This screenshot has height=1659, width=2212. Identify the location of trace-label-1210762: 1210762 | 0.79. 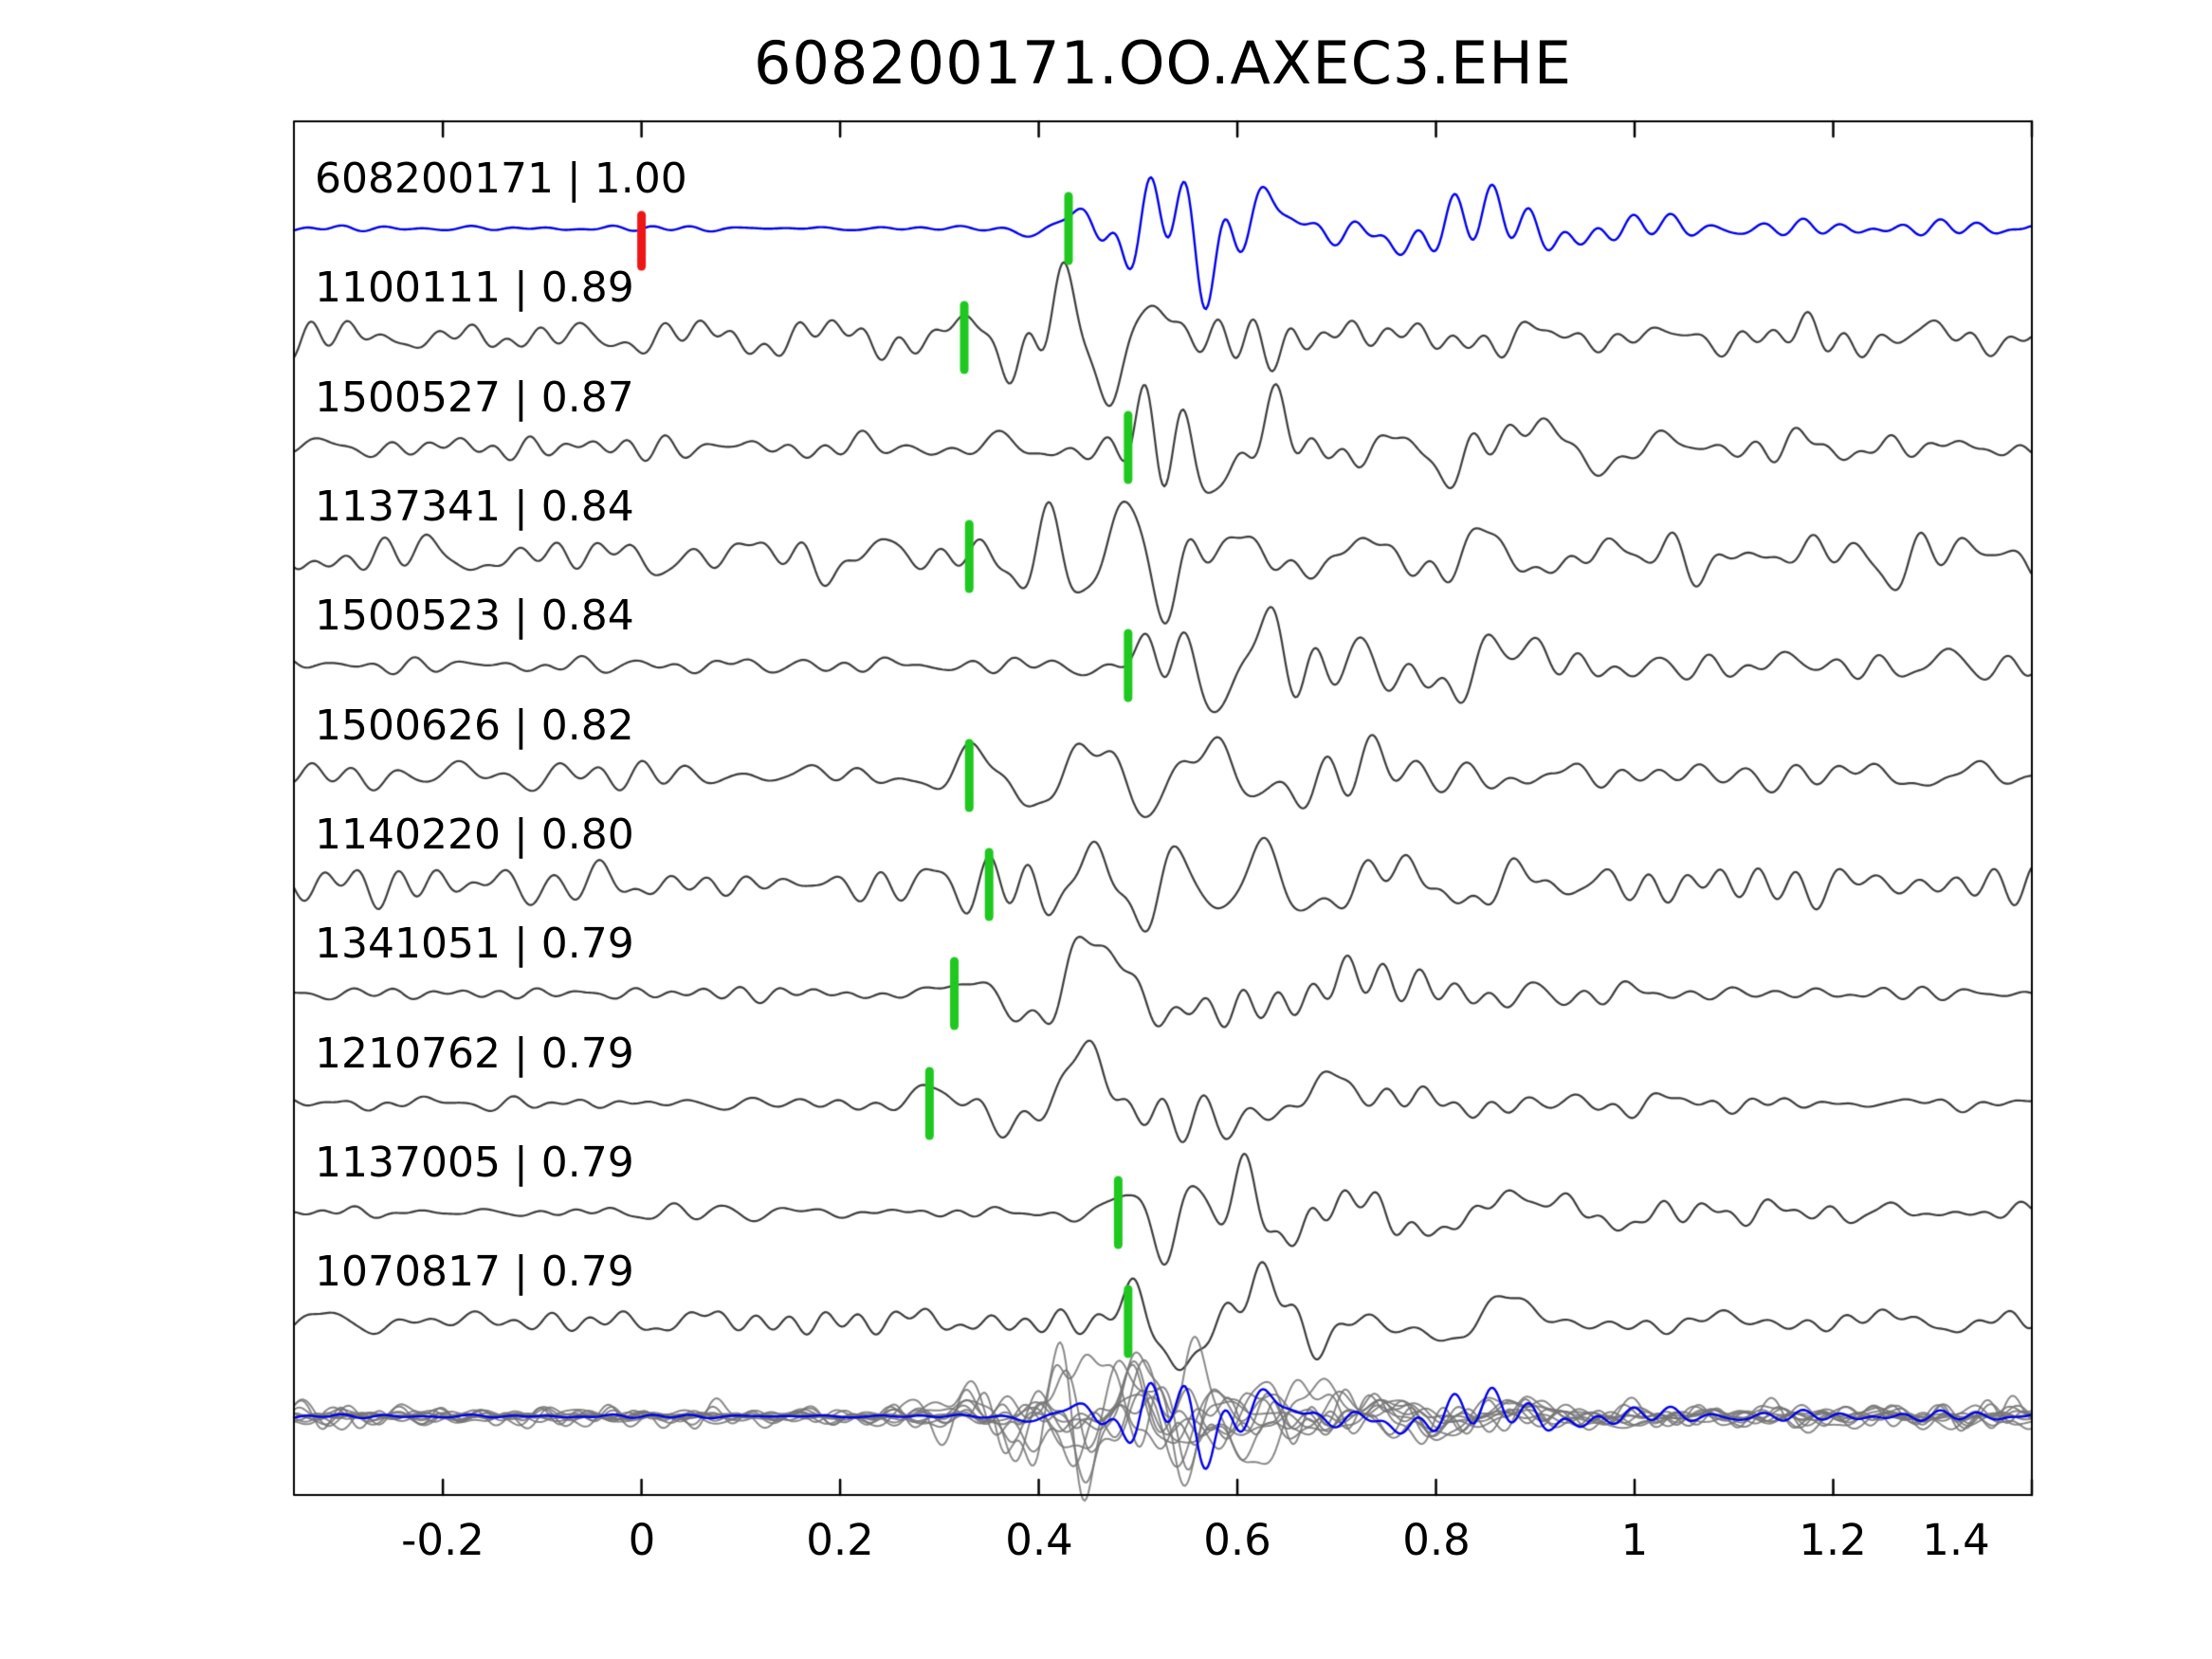
(474, 1054).